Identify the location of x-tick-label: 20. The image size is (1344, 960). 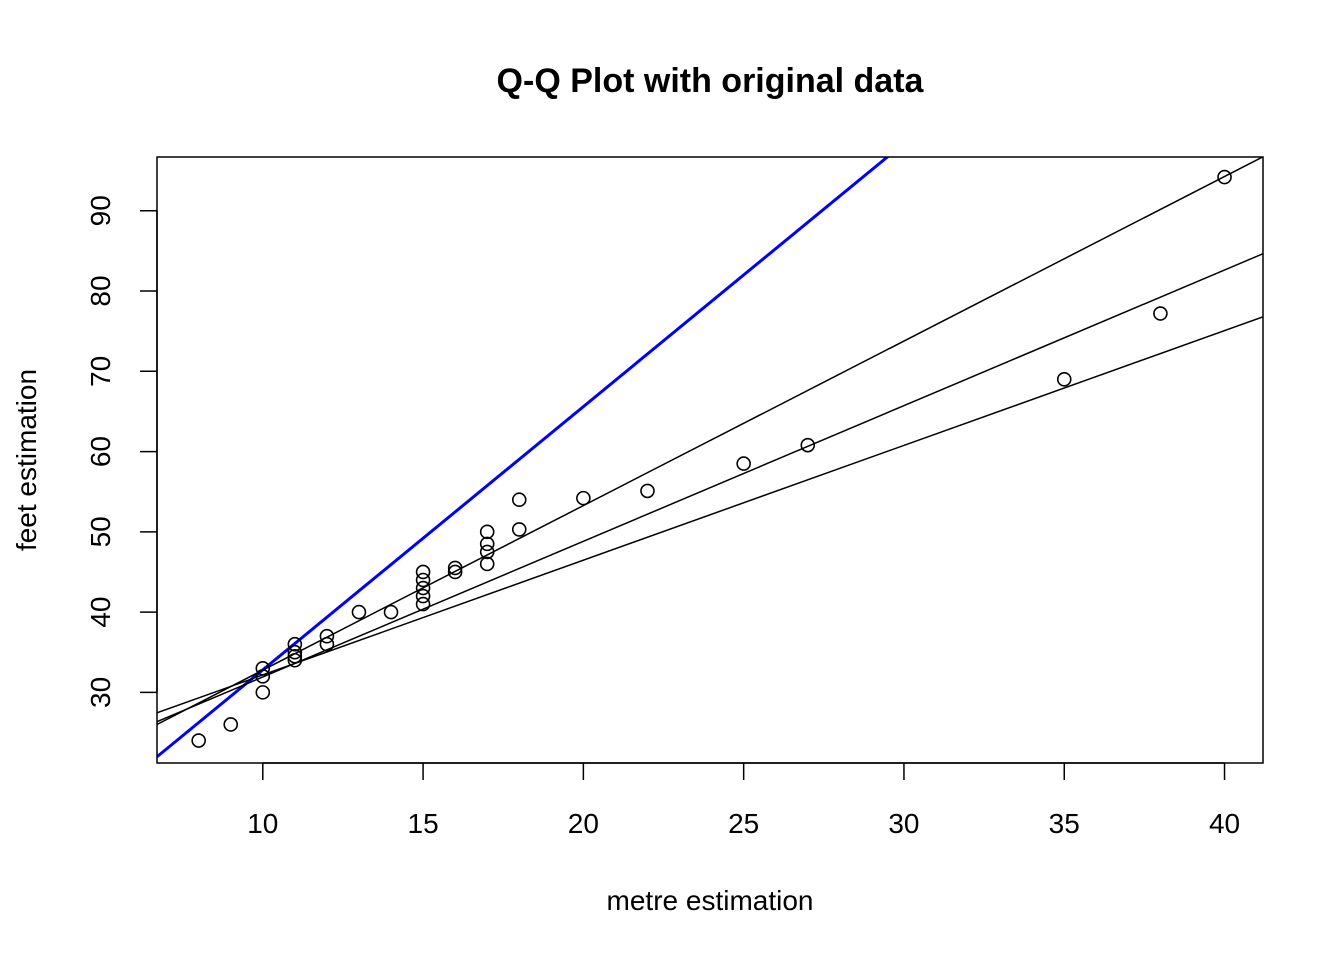
(583, 823).